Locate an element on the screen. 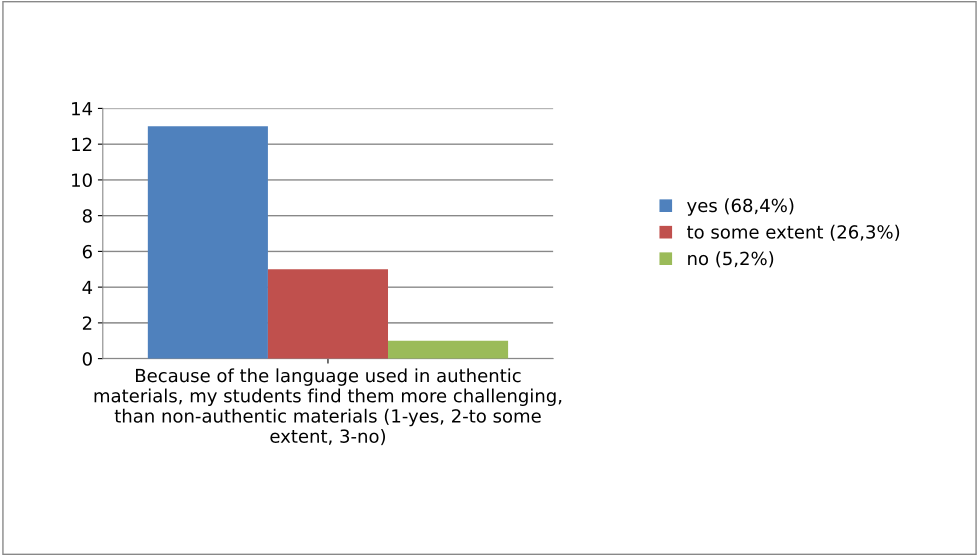  y-tick-label: 10 is located at coordinates (82, 180).